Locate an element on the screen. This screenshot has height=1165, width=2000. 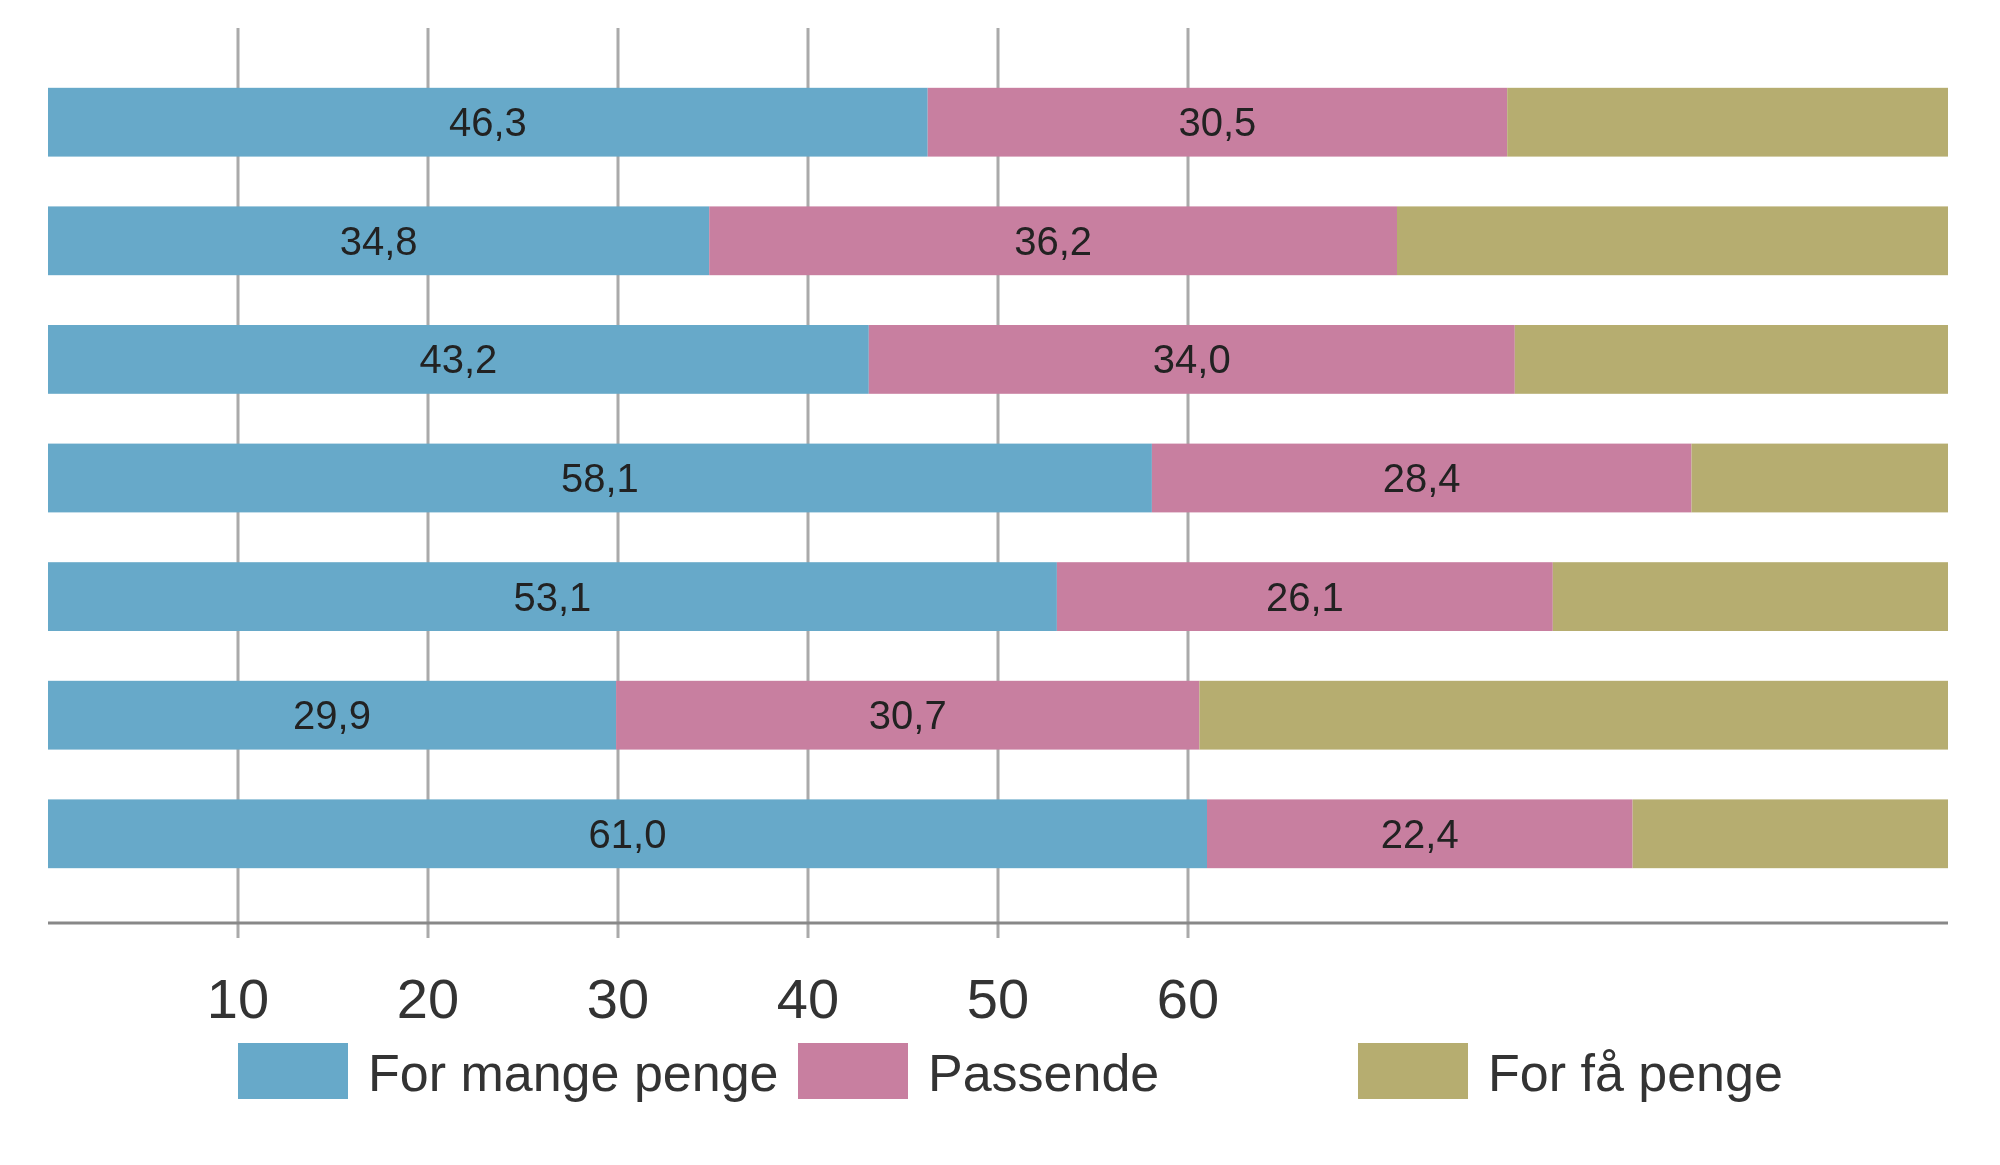
data-label: 43,2 is located at coordinates (458, 359).